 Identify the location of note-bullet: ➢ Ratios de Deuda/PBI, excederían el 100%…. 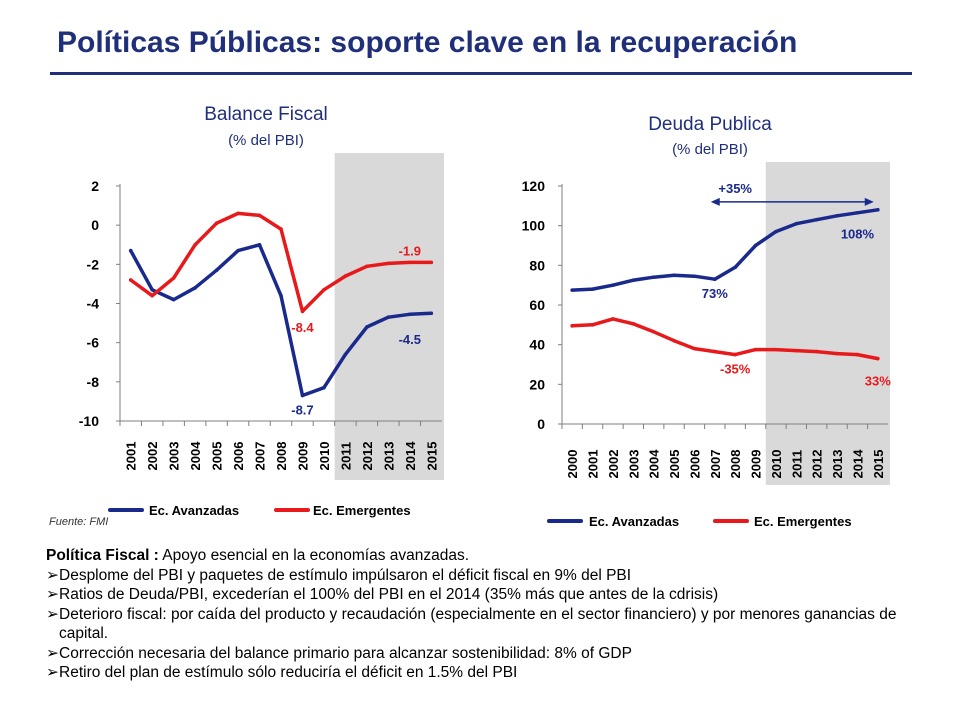
(486, 595).